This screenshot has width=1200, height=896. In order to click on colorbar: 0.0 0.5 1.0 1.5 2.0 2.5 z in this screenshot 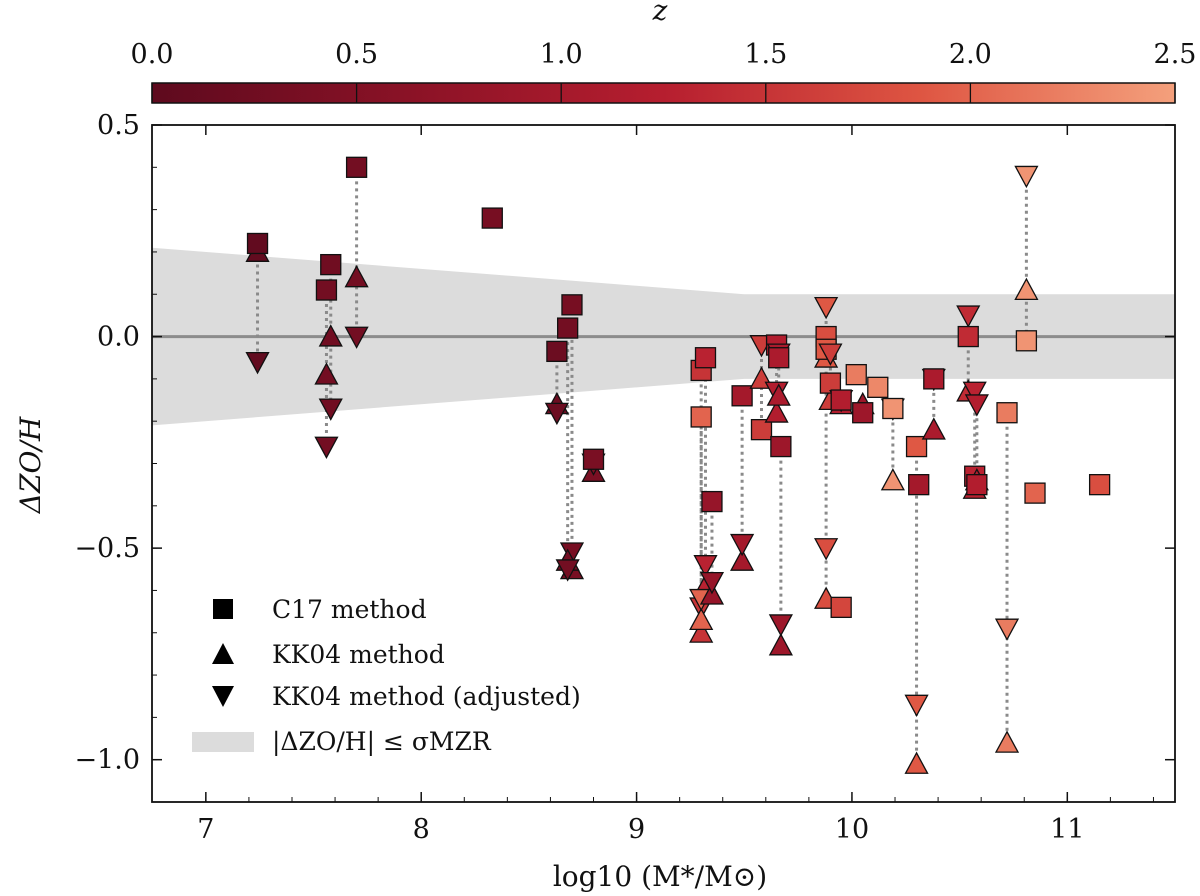, I will do `click(664, 52)`.